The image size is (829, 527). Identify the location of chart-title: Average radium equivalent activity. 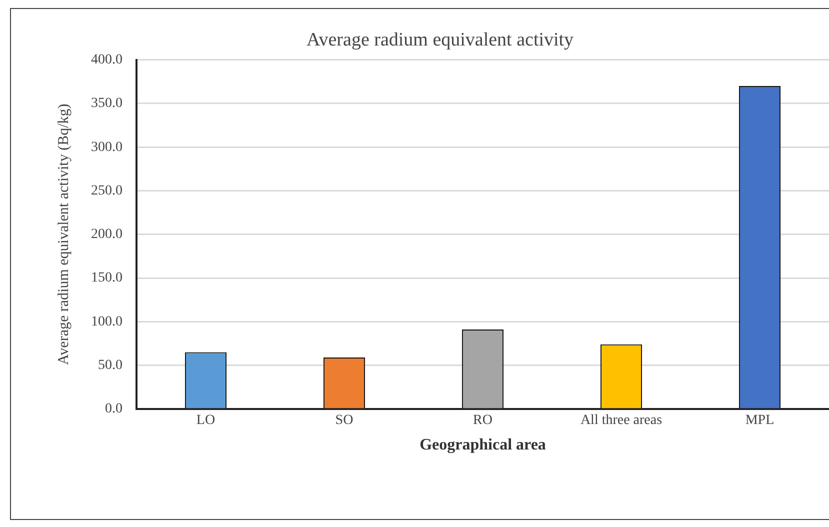
(440, 39).